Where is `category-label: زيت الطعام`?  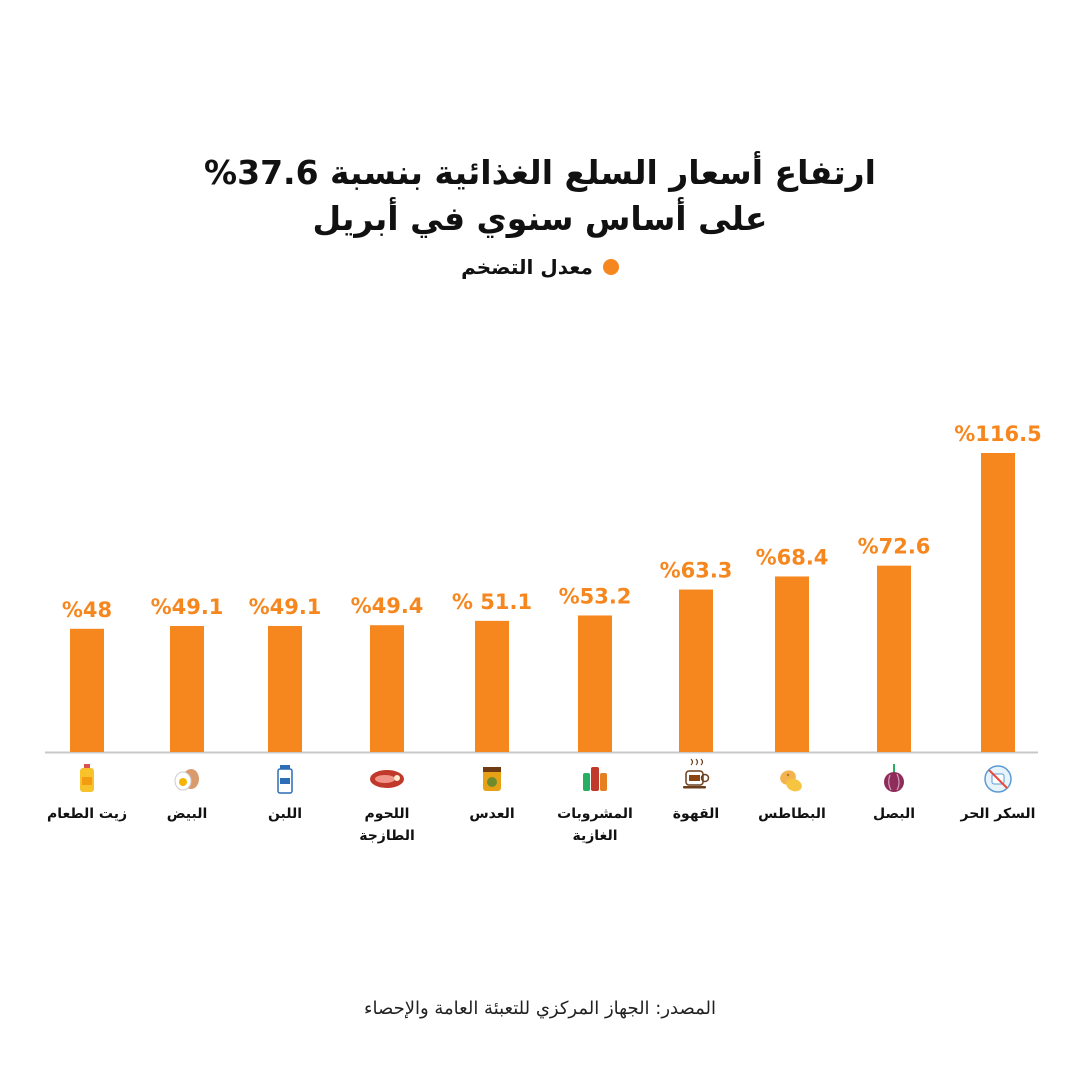
category-label: زيت الطعام is located at coordinates (87, 814).